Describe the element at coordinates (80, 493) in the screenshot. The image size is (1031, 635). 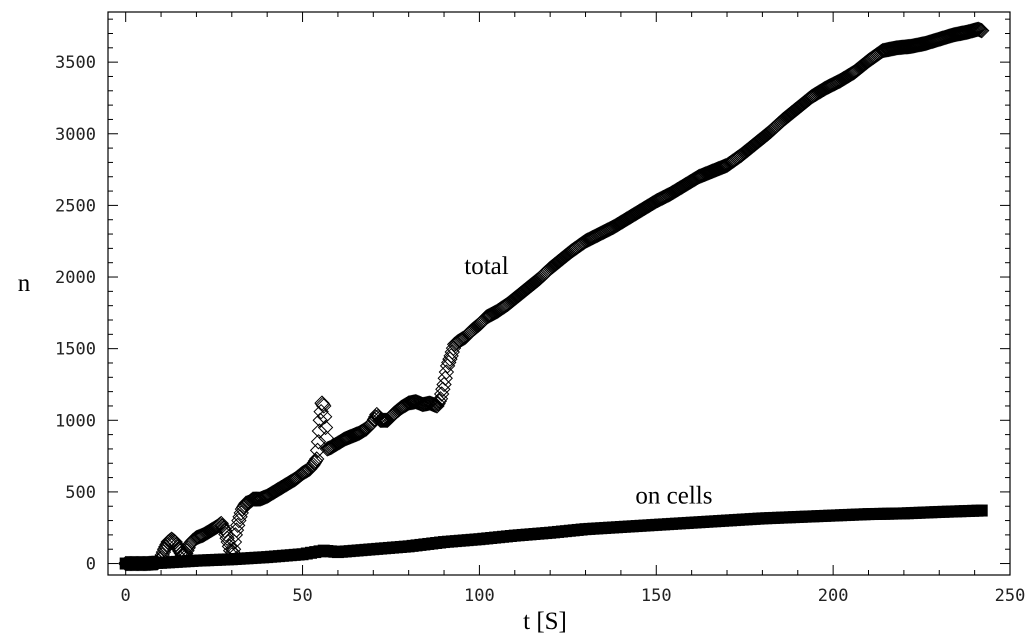
I see `y-tick-label: 500` at that location.